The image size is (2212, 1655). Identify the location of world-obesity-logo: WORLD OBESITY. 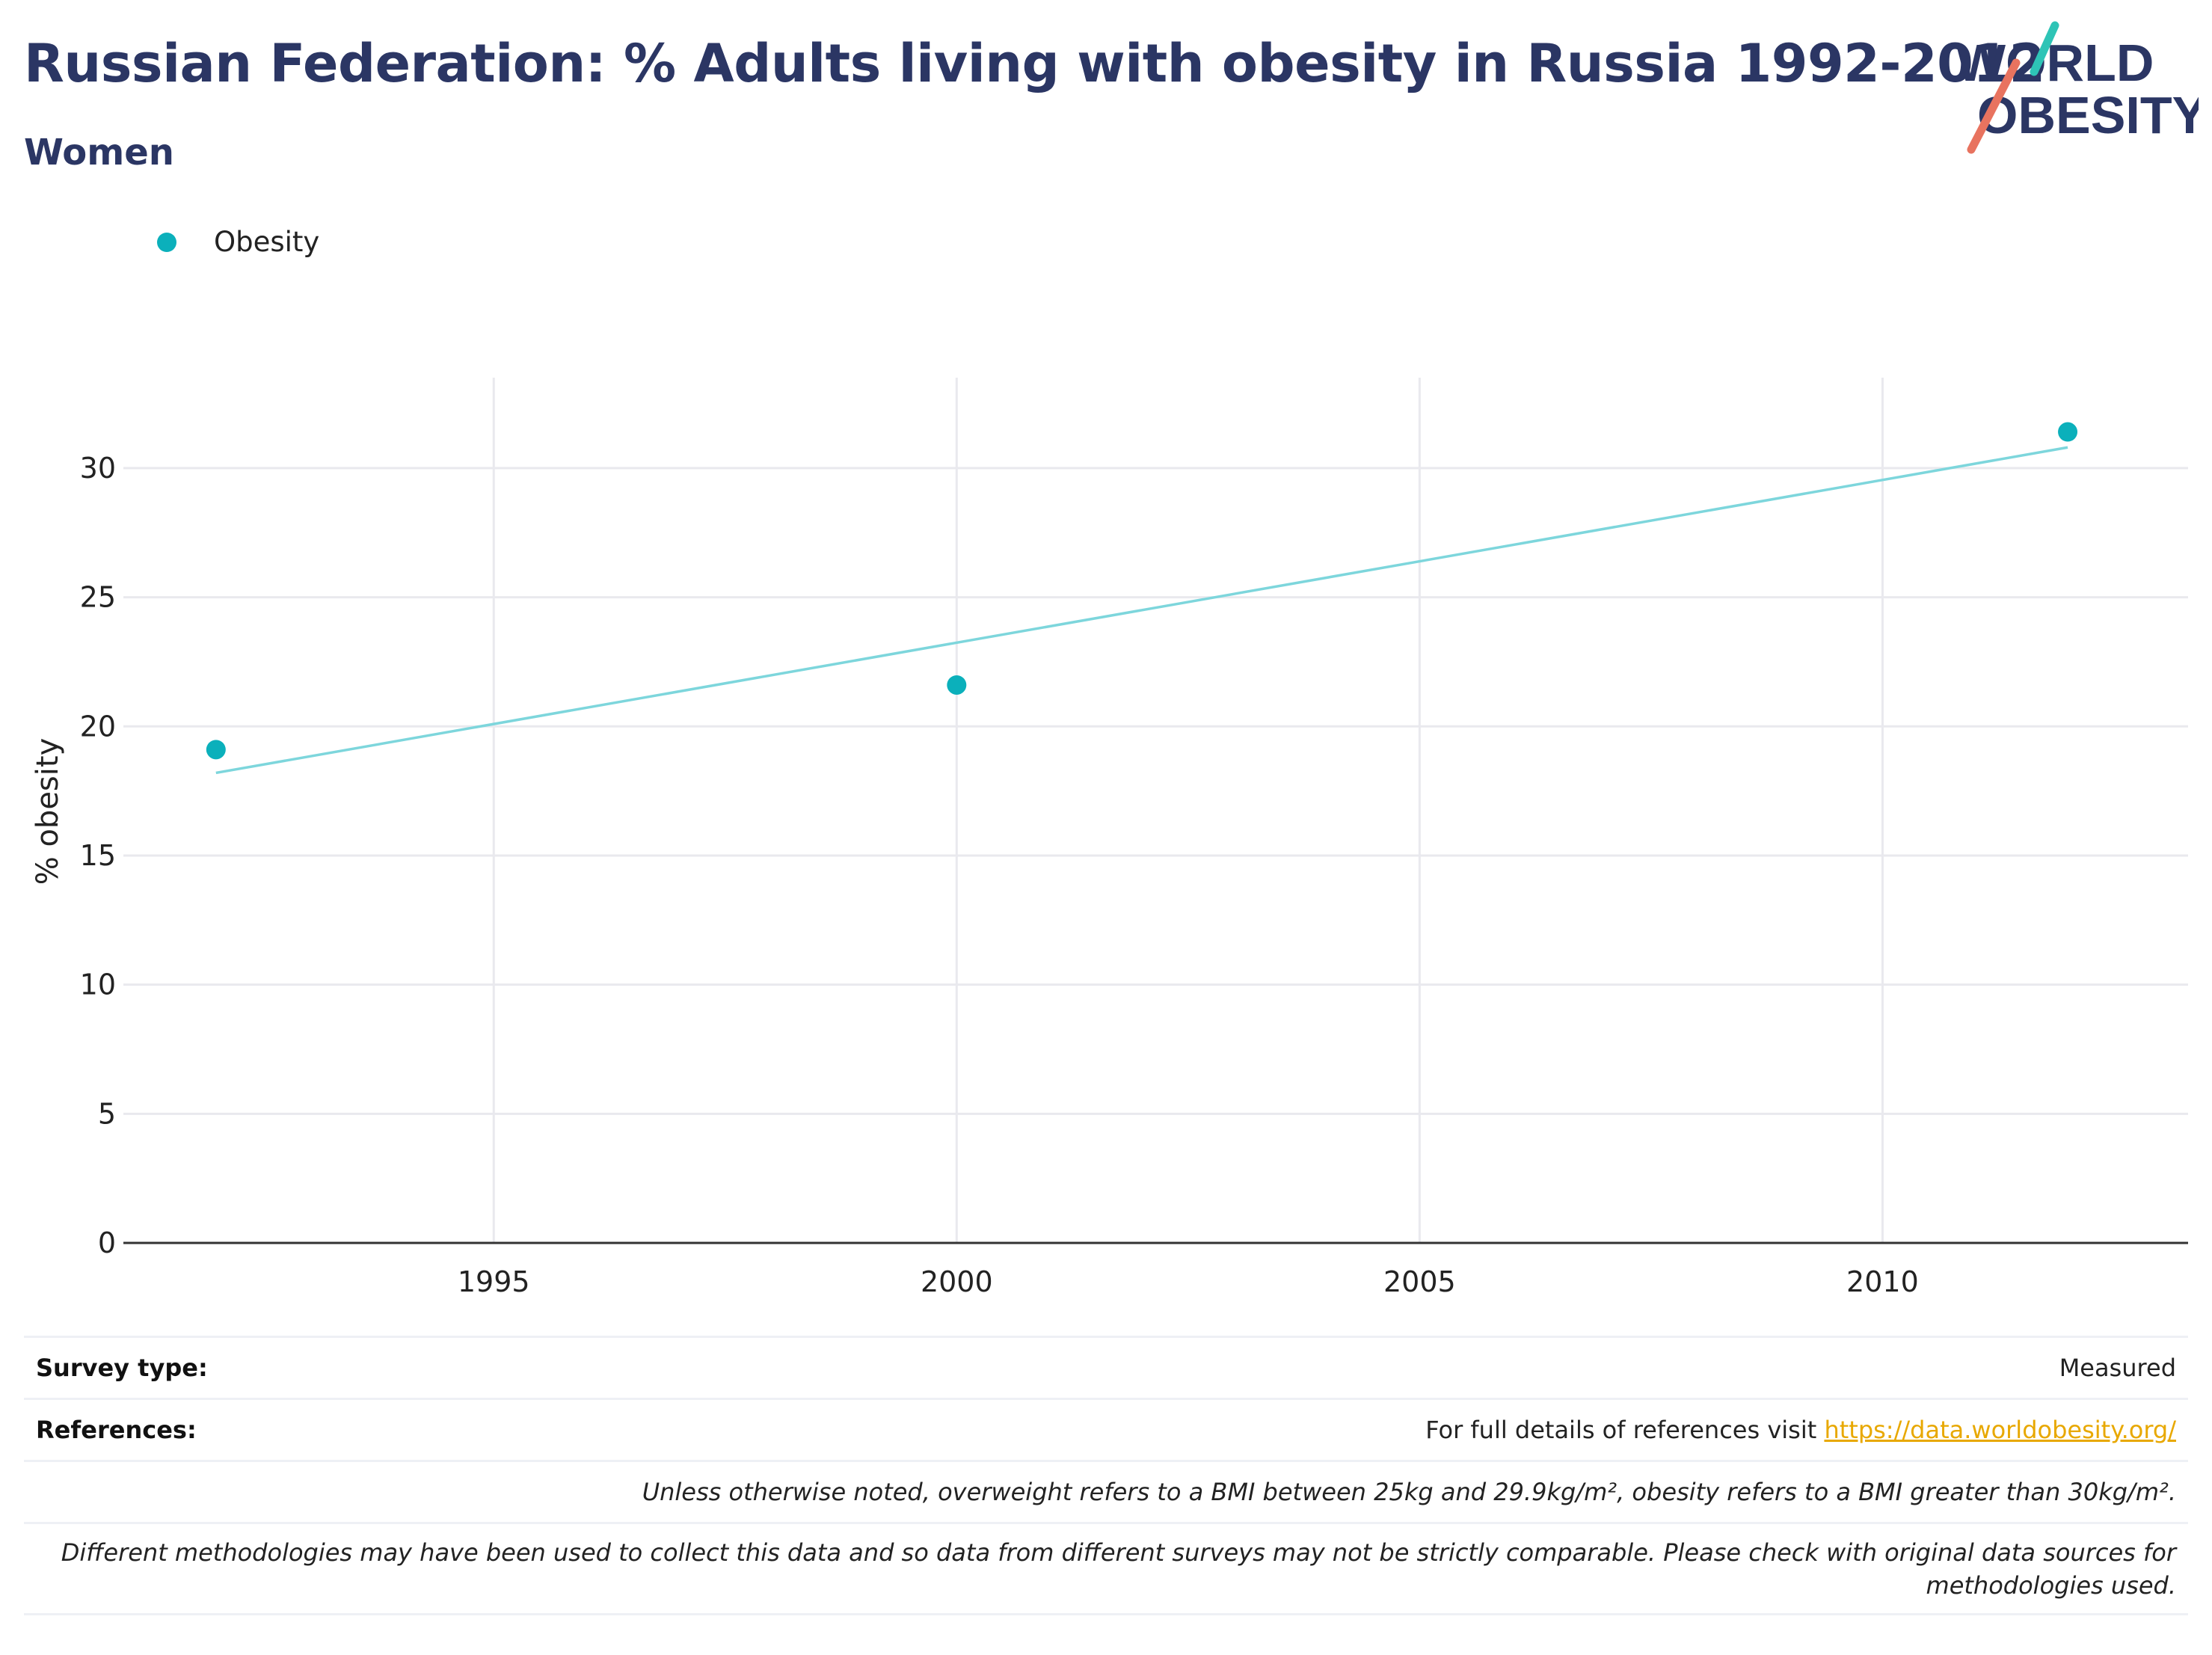
(2077, 87).